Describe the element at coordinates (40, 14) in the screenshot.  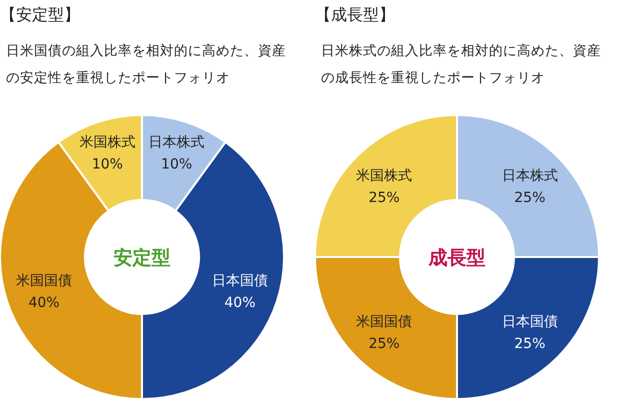
I see `chart-title: 【安定型】` at that location.